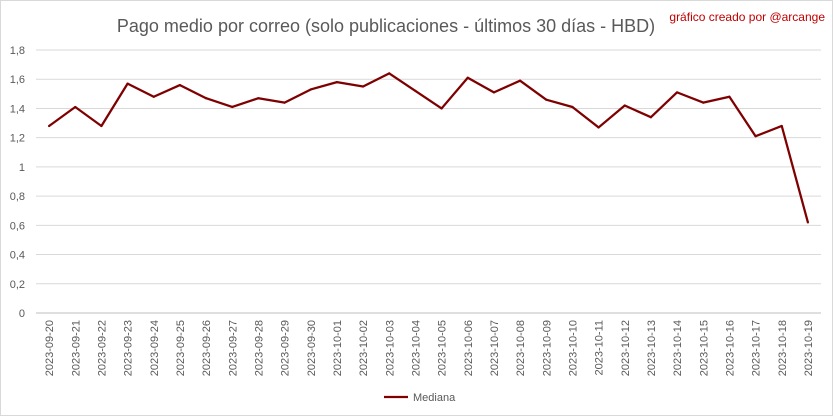 The width and height of the screenshot is (833, 417). What do you see at coordinates (17, 226) in the screenshot?
I see `y-tick-label: 0,6` at bounding box center [17, 226].